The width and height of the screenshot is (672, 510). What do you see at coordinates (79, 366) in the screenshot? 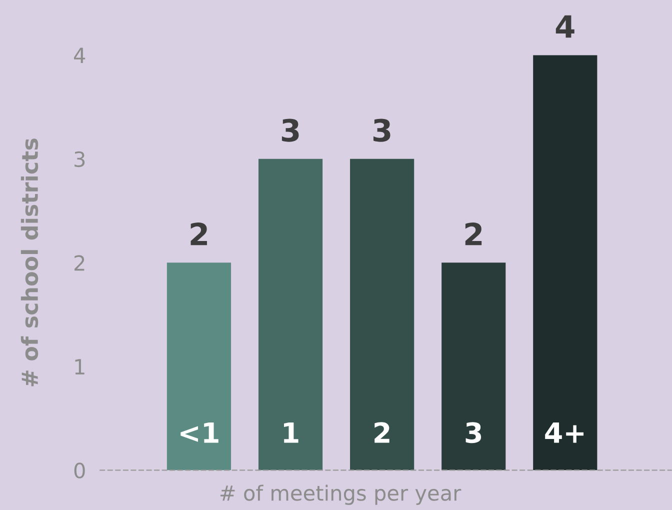
I see `y-tick-label: 1` at bounding box center [79, 366].